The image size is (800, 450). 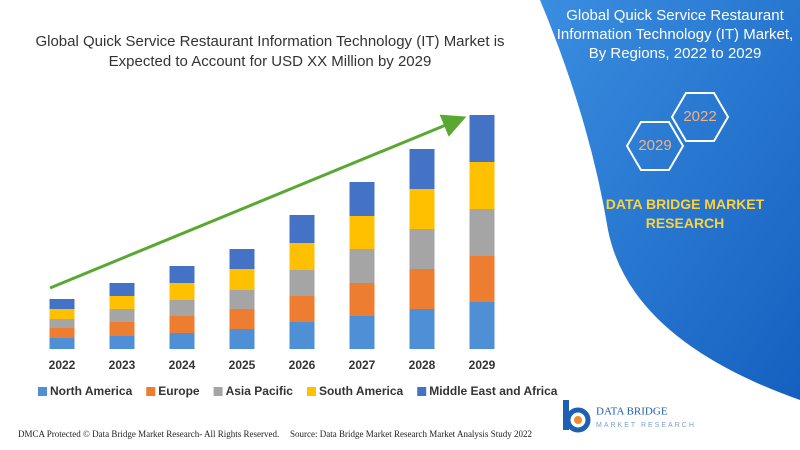 I want to click on x-tick-label: 2023, so click(x=122, y=365).